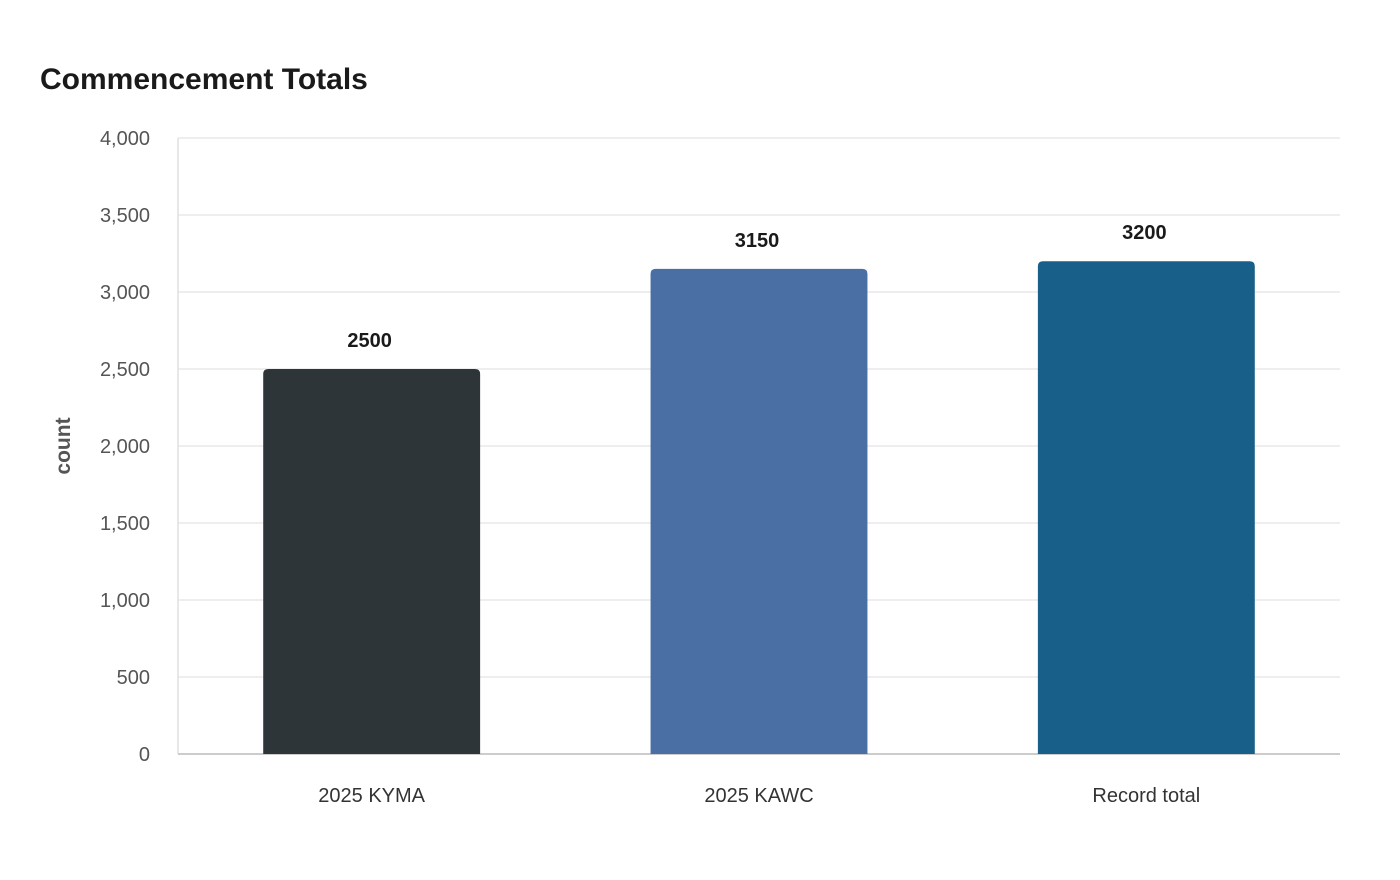 The width and height of the screenshot is (1400, 880). I want to click on x-tick-label: 2025 KAWC, so click(758, 796).